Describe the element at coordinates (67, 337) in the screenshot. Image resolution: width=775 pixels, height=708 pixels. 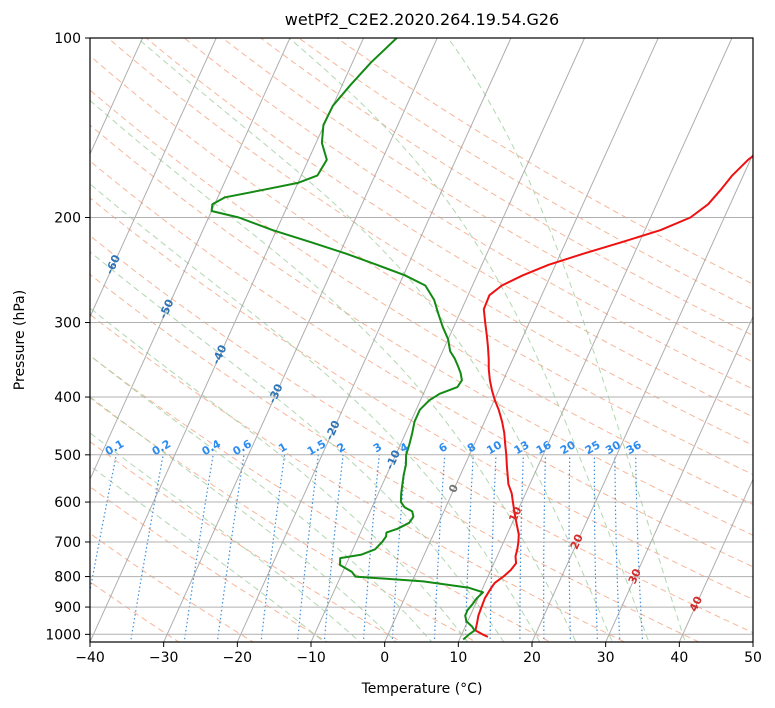
I see `y-axis-ticks: 100 200 300 400 500 600 700 800 900 1000` at that location.